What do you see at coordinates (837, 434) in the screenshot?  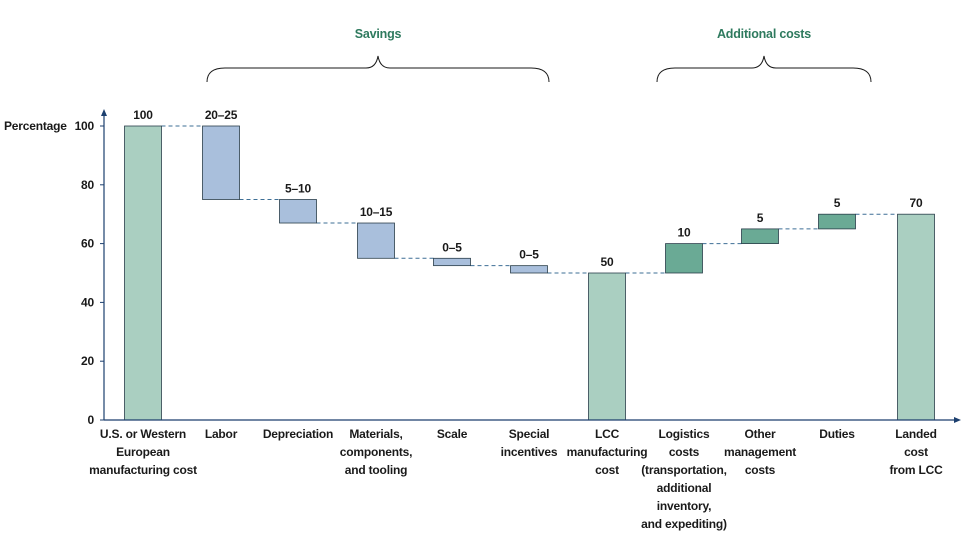 I see `category-label: Duties` at bounding box center [837, 434].